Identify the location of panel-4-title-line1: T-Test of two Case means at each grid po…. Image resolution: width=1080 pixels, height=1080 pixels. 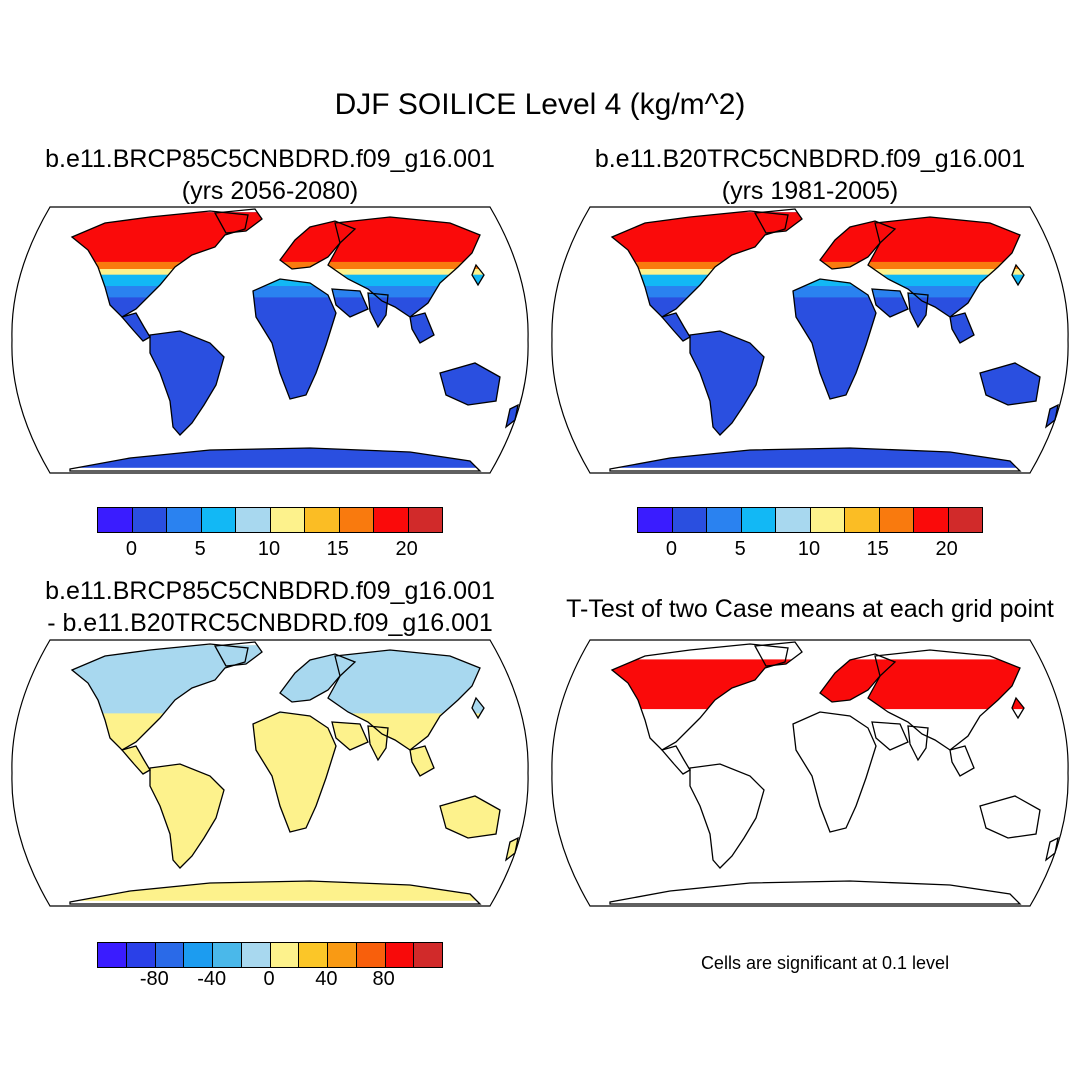
(810, 609).